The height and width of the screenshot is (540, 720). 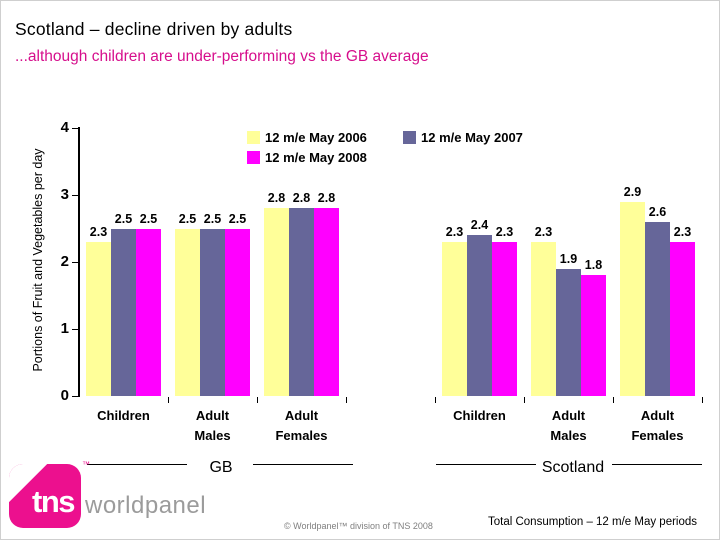 What do you see at coordinates (593, 522) in the screenshot?
I see `footnote-text: Total Consumption – 12 m/e May periods` at bounding box center [593, 522].